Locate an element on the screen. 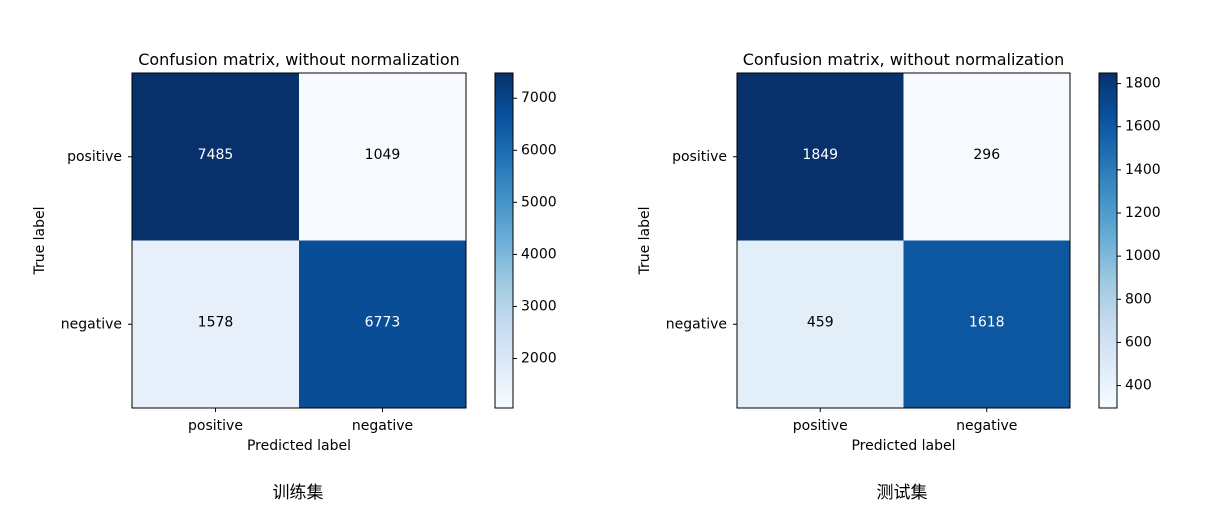 This screenshot has height=520, width=1230. cell-value-label: 1049 is located at coordinates (383, 155).